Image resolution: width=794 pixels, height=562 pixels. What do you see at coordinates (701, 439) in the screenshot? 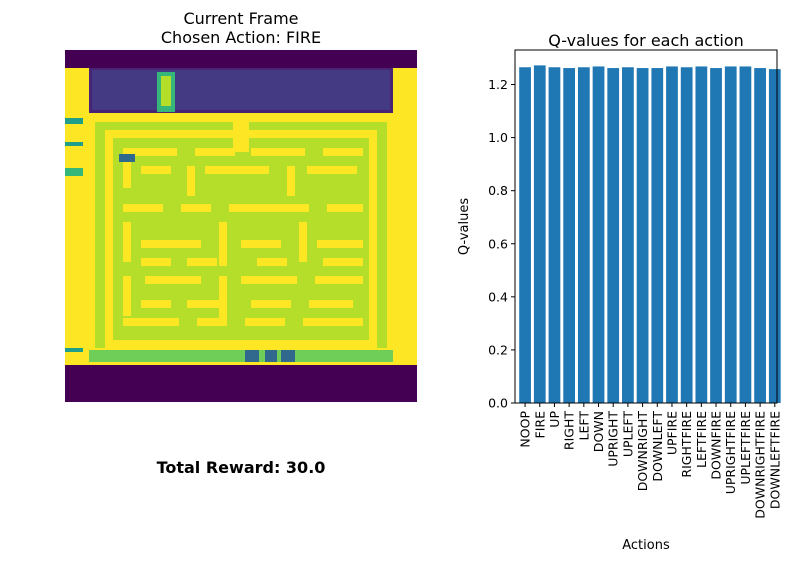
I see `x-tick-label-leftfire: LEFTFIRE` at bounding box center [701, 439].